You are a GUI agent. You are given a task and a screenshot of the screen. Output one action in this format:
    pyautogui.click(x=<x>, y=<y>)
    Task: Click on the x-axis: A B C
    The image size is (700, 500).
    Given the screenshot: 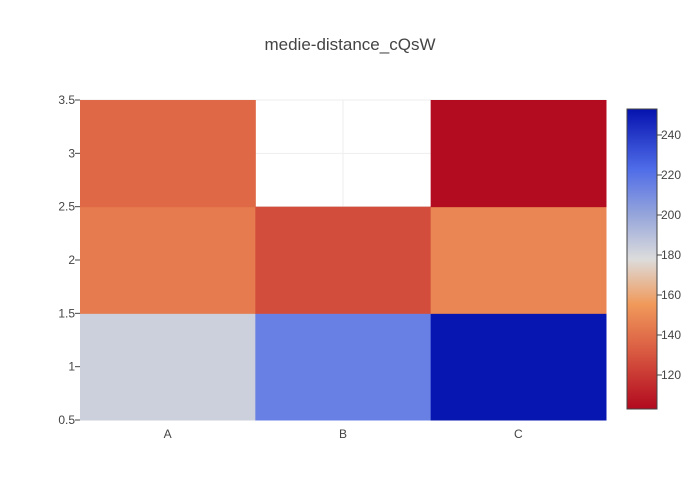 What is the action you would take?
    pyautogui.click(x=343, y=434)
    